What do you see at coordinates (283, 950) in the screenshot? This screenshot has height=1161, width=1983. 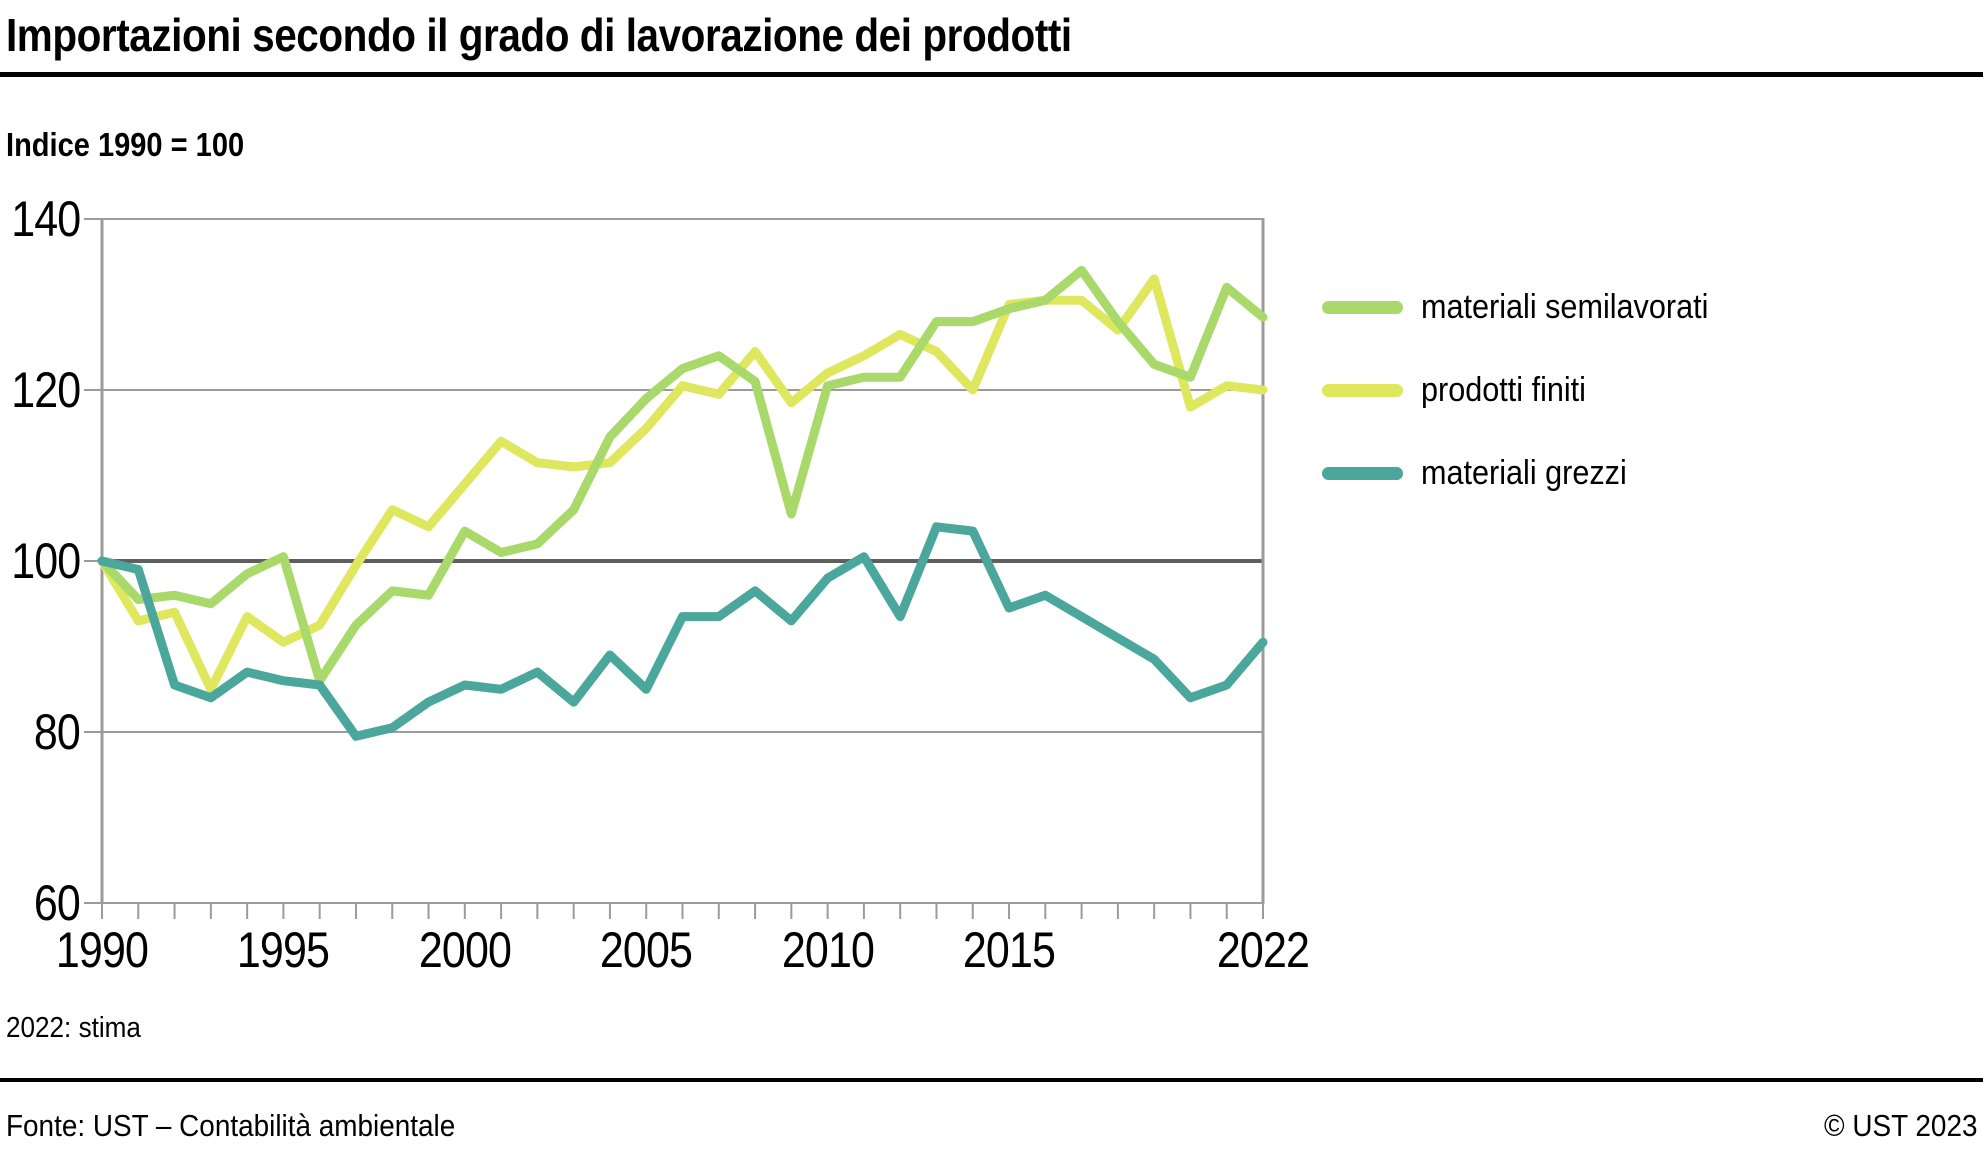 I see `x-axis-label: 1995` at bounding box center [283, 950].